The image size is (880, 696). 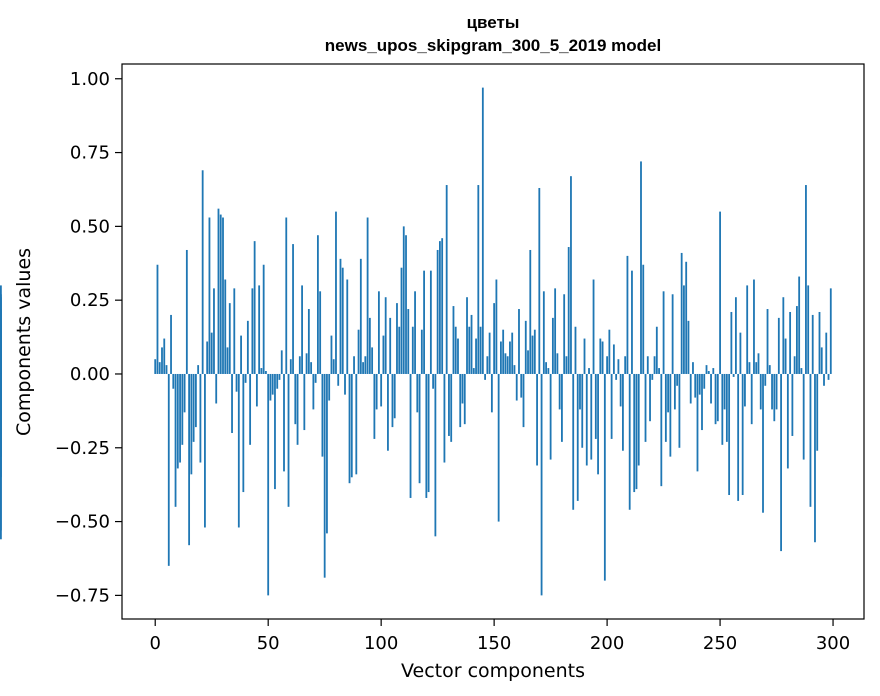 I want to click on x-axis-label: Vector components, so click(x=493, y=671).